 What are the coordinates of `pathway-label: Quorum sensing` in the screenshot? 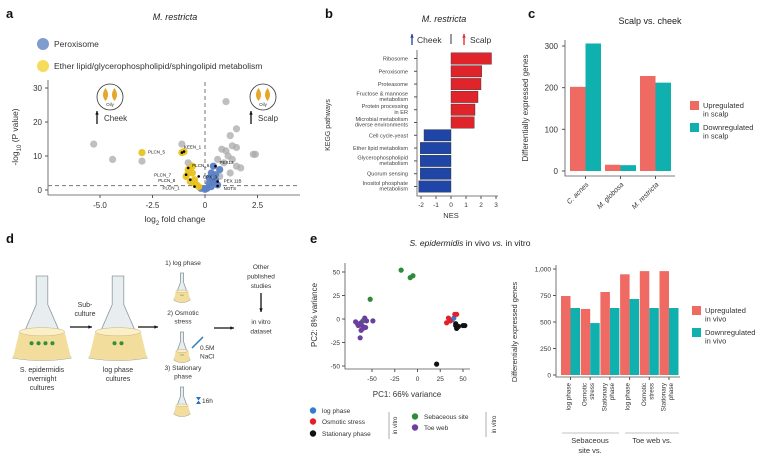 It's located at (387, 175).